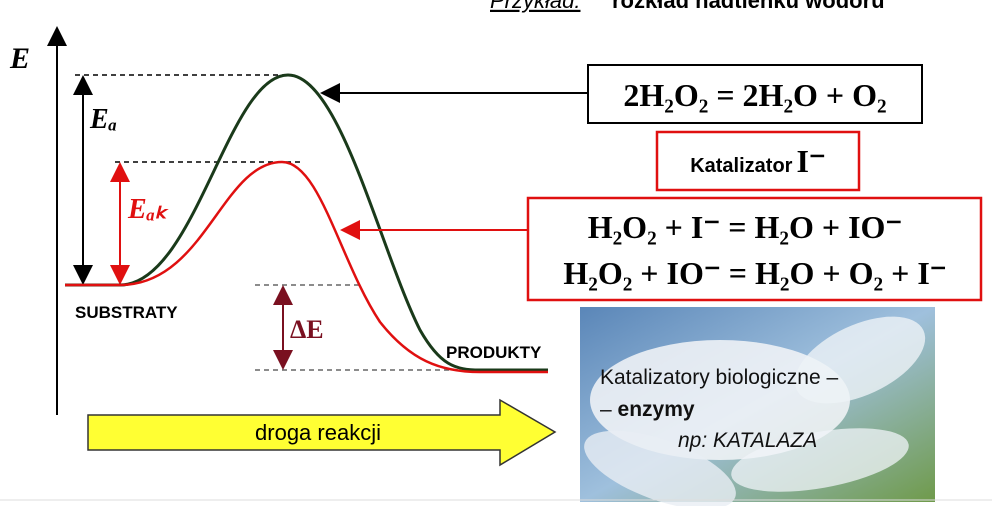 This screenshot has width=992, height=506. I want to click on mechanism-step: H₂O₂ + IO⁻ = H₂O + O₂ + I⁻, so click(754, 273).